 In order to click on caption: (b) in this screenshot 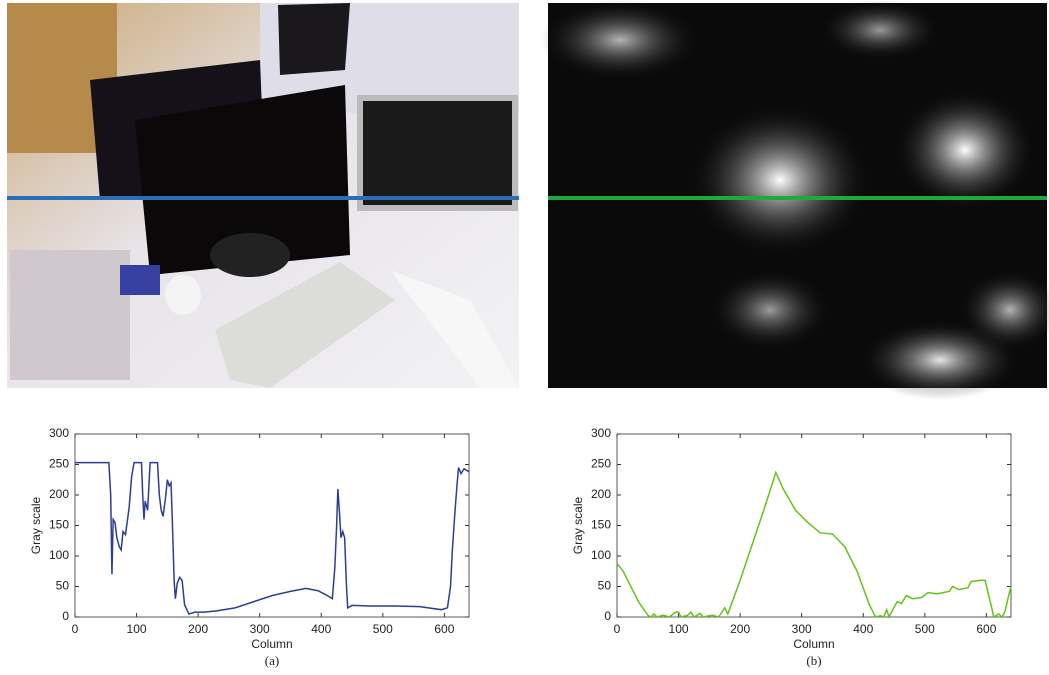, I will do `click(813, 660)`.